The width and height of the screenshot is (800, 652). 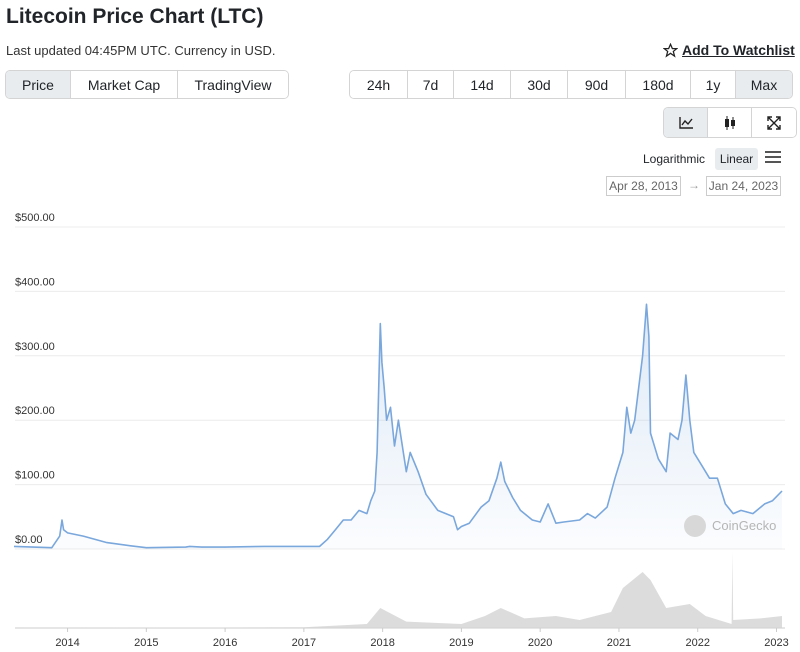 I want to click on line-icon, so click(x=685, y=122).